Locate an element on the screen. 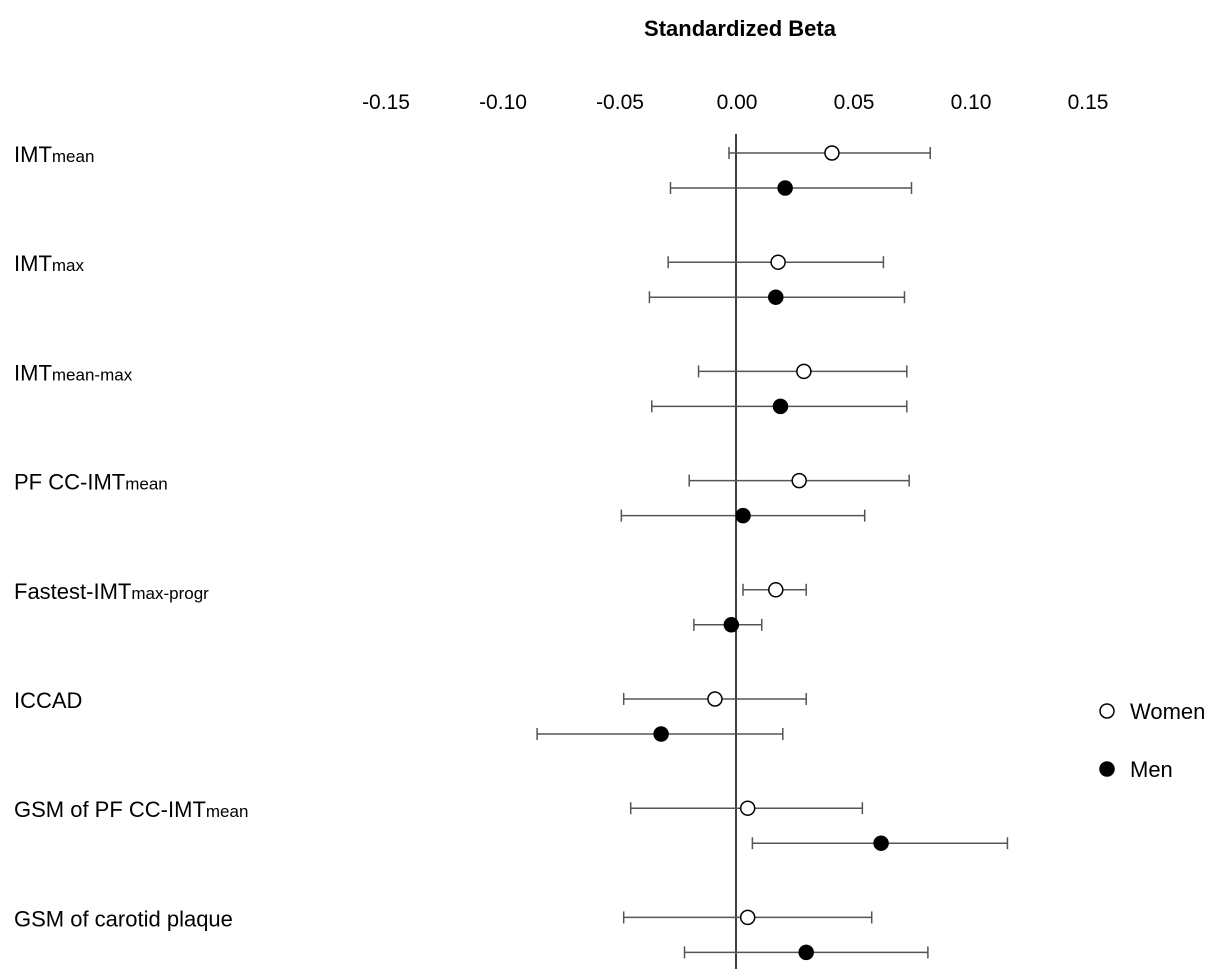 The image size is (1231, 969). row-label: ICCAD is located at coordinates (48, 700).